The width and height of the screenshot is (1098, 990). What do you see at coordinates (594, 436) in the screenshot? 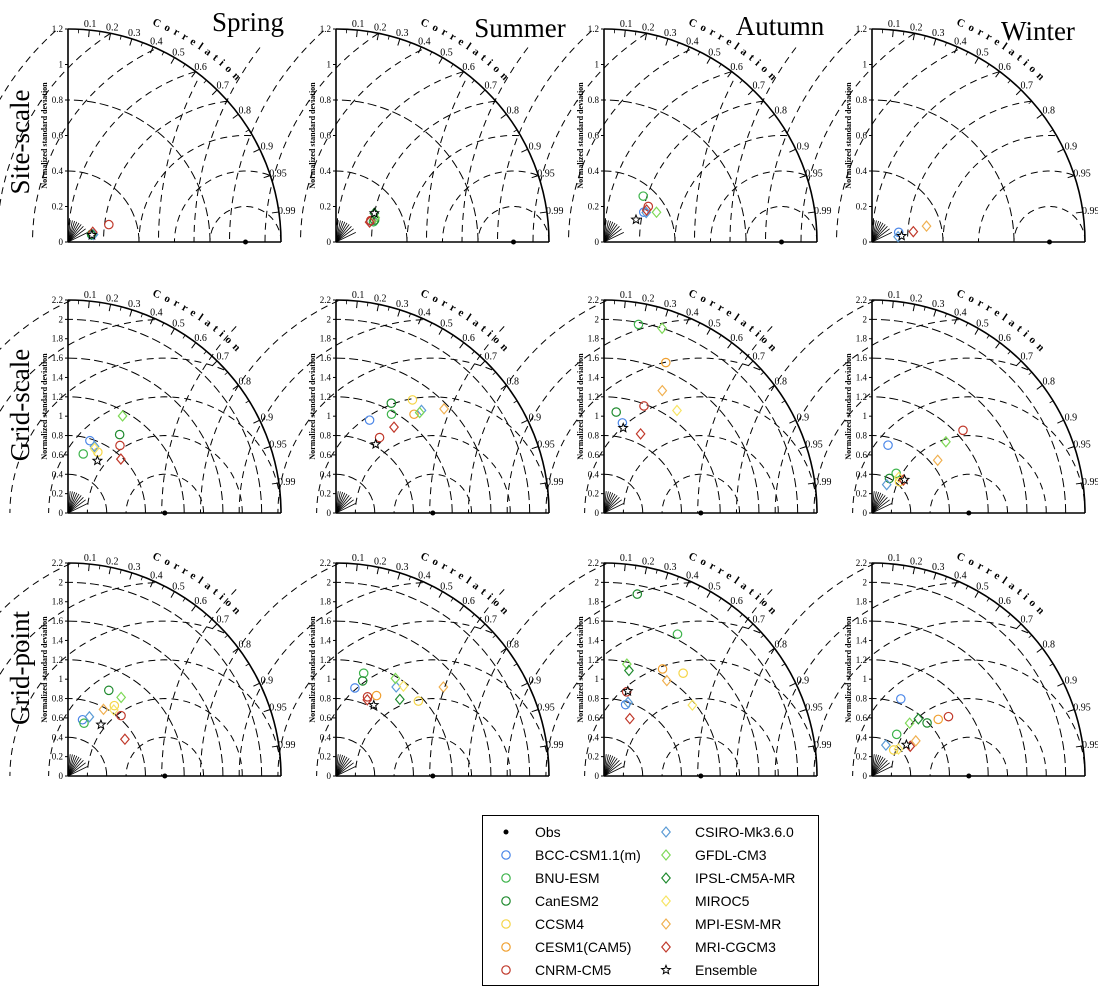
I see `sd-tick-label: 0.8` at bounding box center [594, 436].